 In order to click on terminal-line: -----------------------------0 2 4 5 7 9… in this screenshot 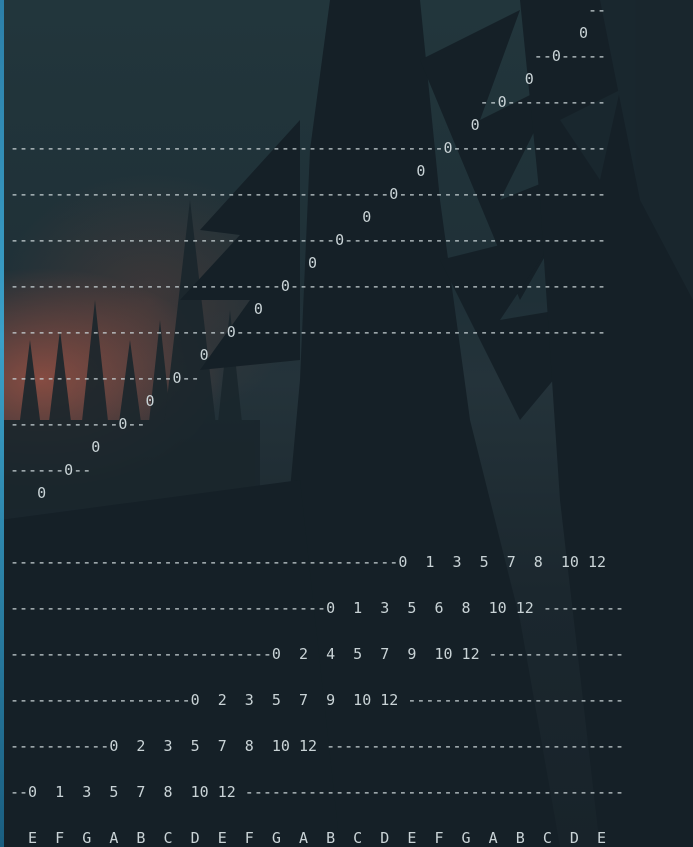, I will do `click(317, 654)`.